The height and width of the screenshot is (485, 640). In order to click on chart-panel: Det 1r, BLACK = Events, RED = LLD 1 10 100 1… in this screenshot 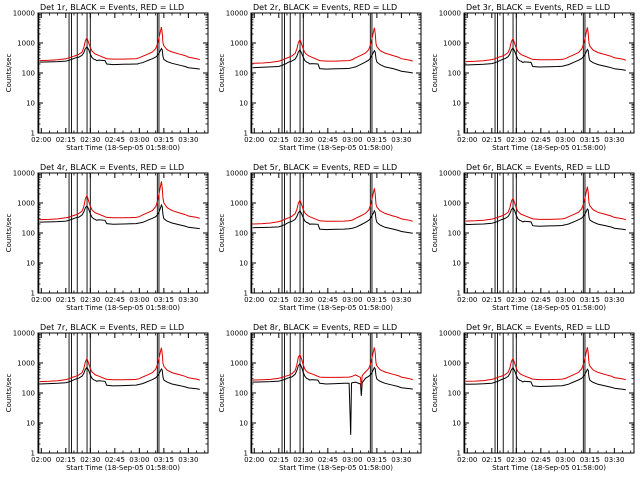, I will do `click(107, 77)`.